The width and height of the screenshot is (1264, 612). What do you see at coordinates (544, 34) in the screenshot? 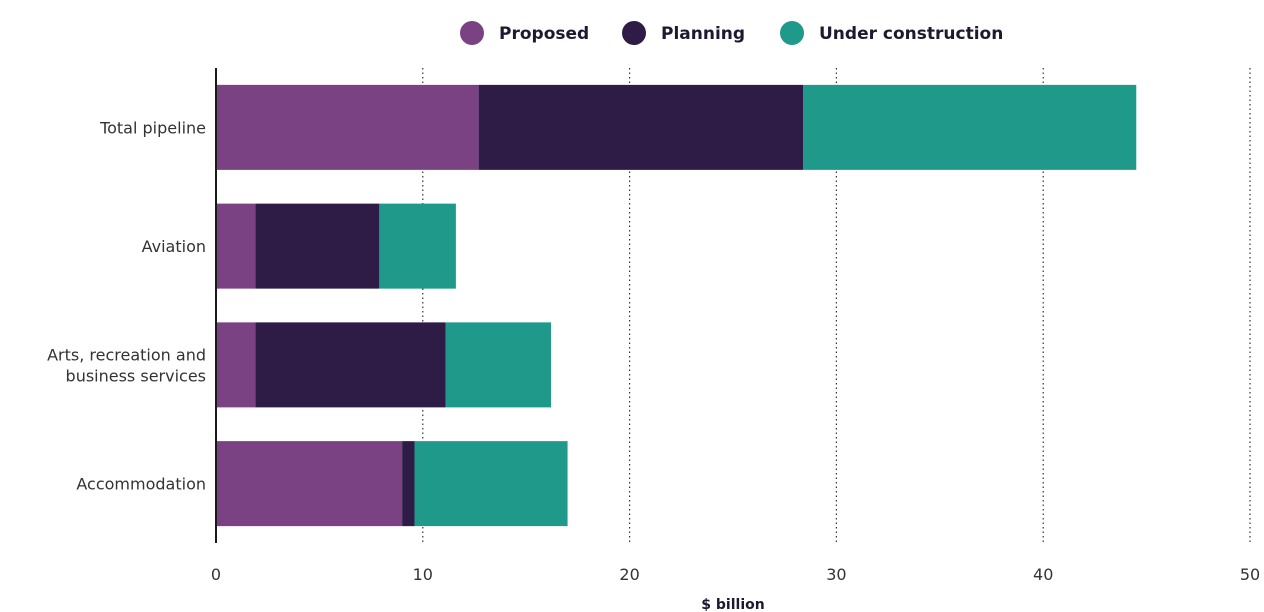
I see `legend-label: Proposed` at bounding box center [544, 34].